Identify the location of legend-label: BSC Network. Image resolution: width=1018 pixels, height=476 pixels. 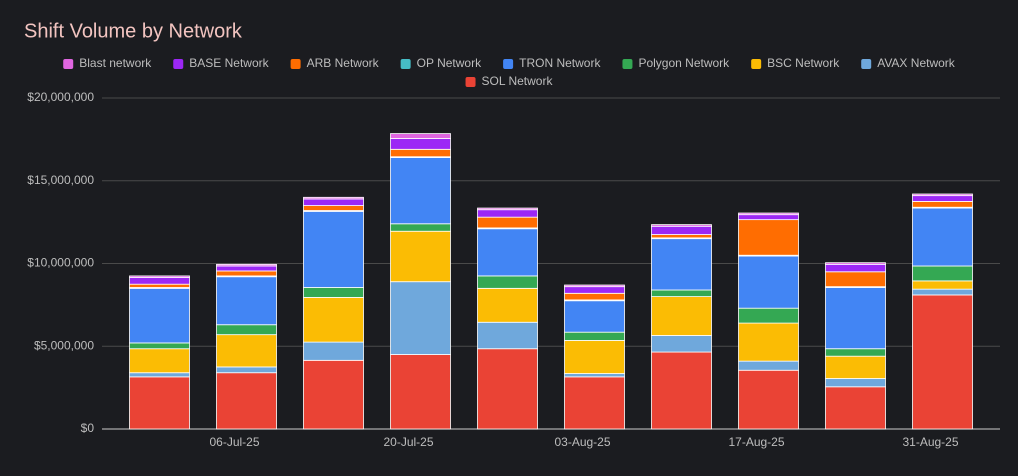
(803, 63).